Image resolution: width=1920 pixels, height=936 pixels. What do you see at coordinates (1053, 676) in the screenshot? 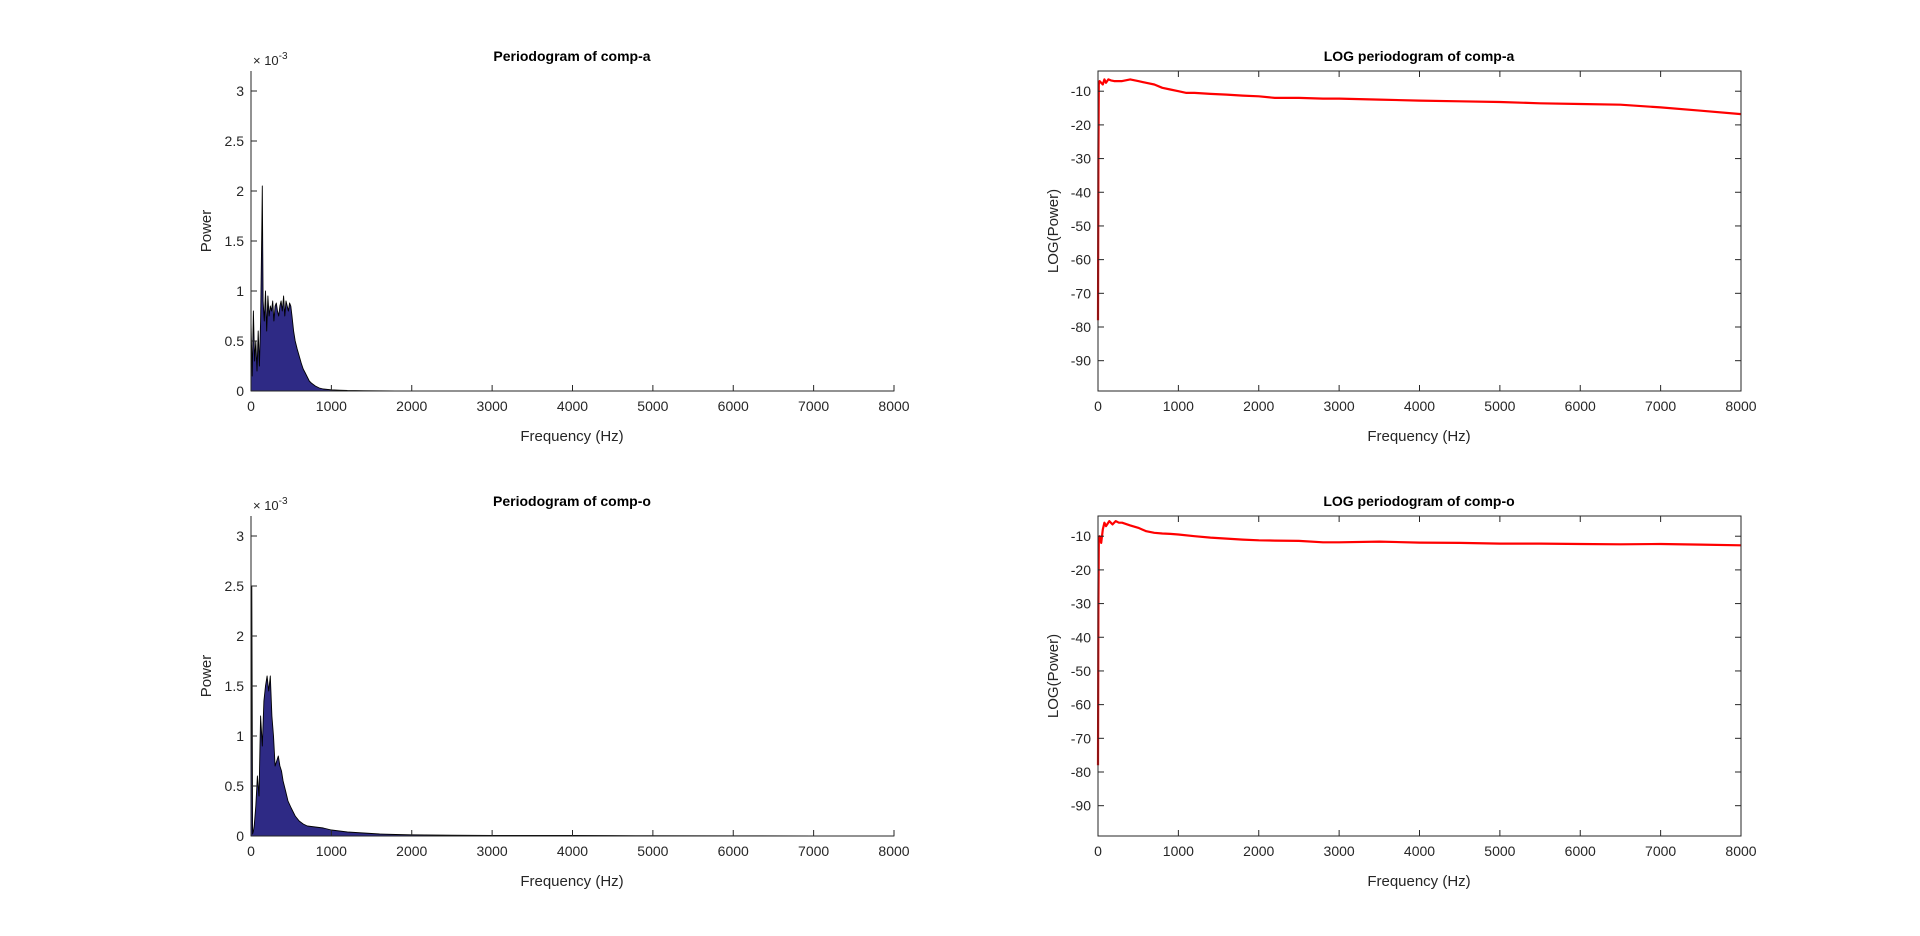
I see `y-axis-label: LOG(Power)` at bounding box center [1053, 676].